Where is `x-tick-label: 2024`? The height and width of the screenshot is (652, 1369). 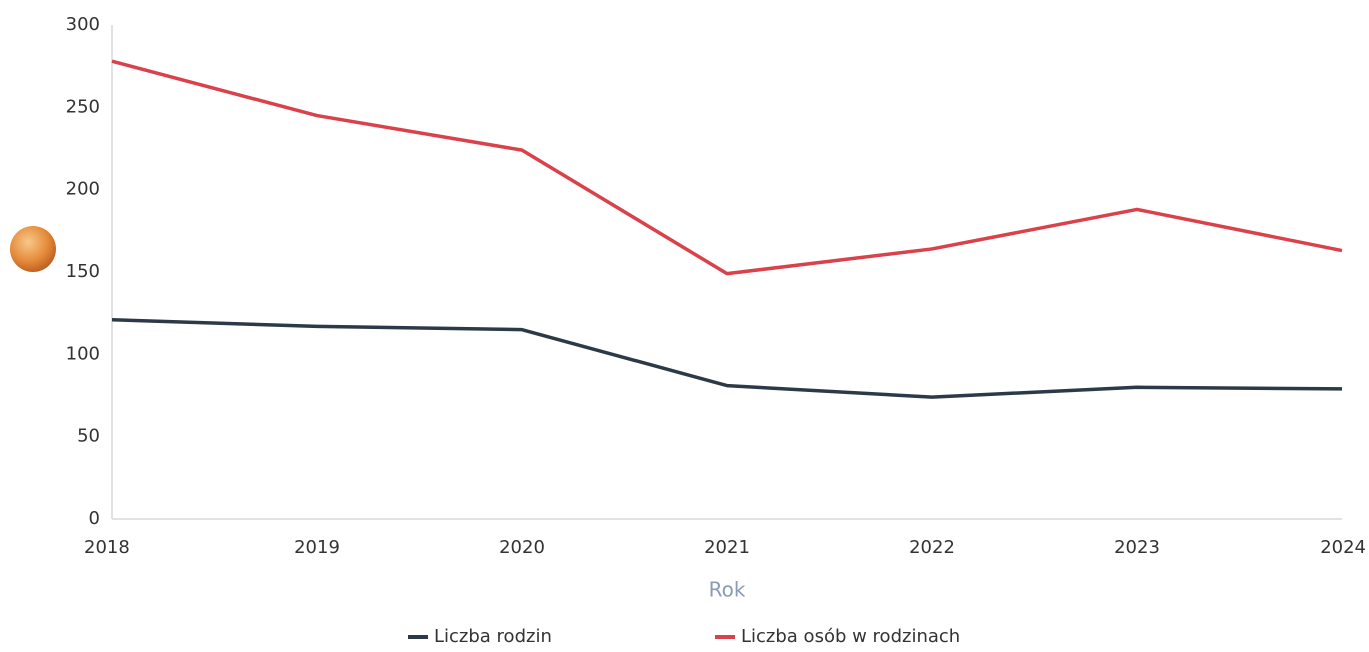 x-tick-label: 2024 is located at coordinates (1343, 547).